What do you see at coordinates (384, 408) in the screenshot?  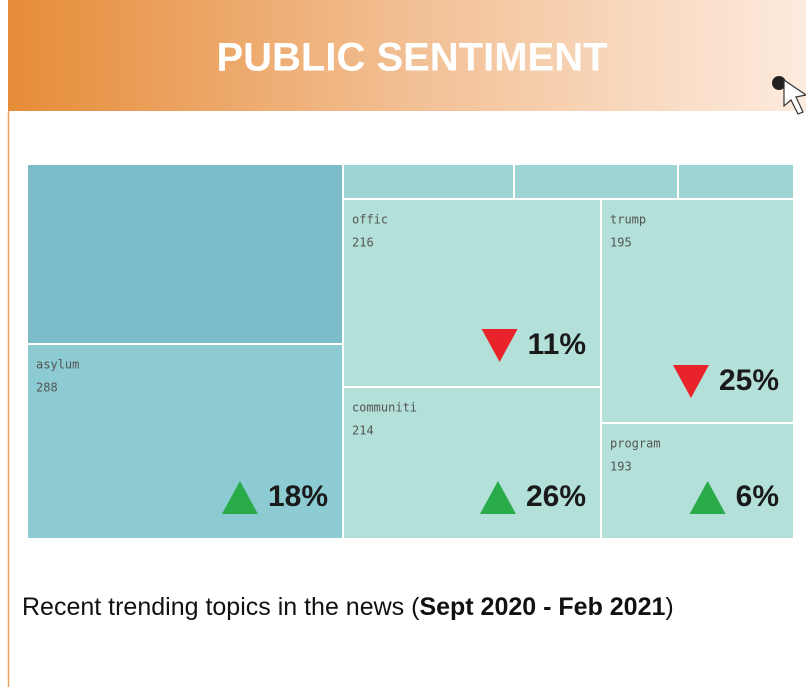 I see `tile-label: communiti` at bounding box center [384, 408].